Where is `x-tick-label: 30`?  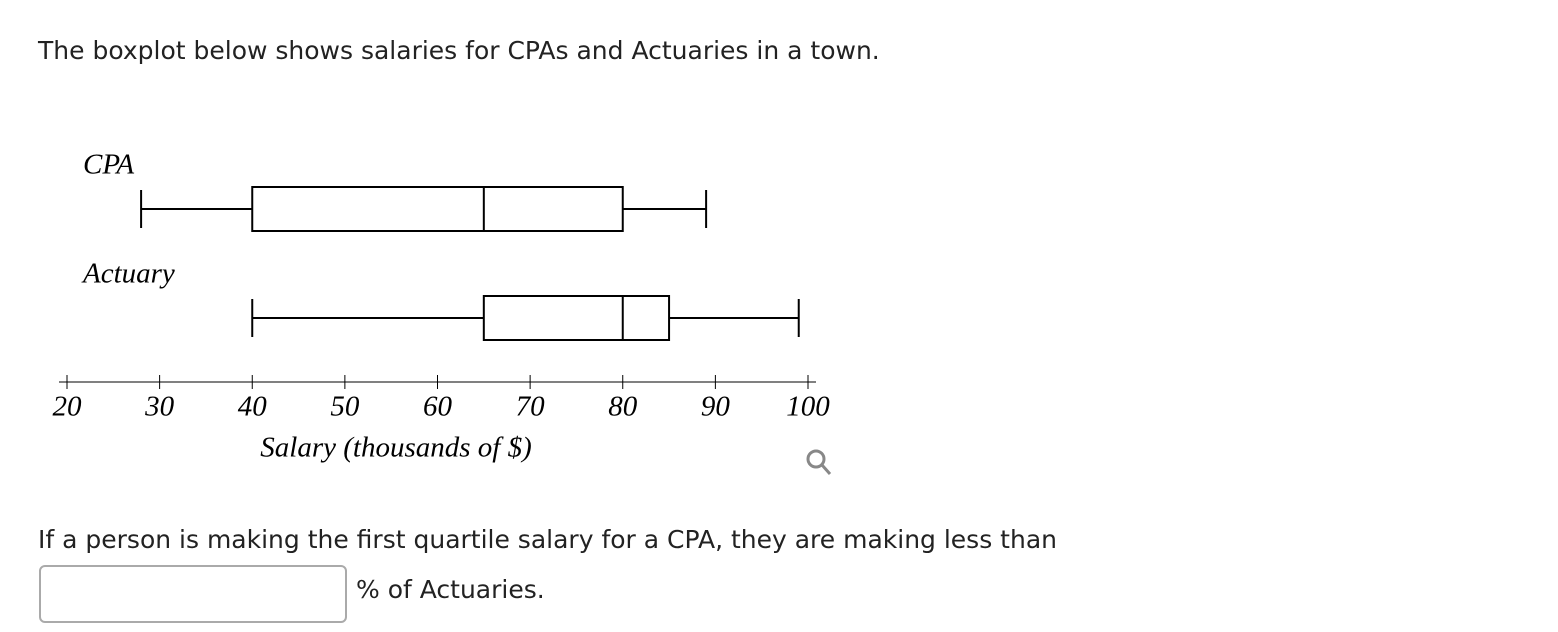 x-tick-label: 30 is located at coordinates (159, 407).